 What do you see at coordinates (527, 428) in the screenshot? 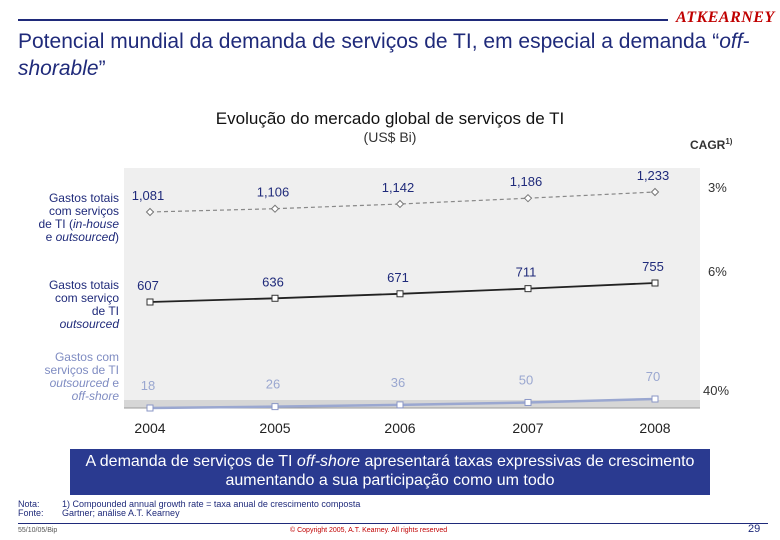
I see `x-tick-label: 2007` at bounding box center [527, 428].